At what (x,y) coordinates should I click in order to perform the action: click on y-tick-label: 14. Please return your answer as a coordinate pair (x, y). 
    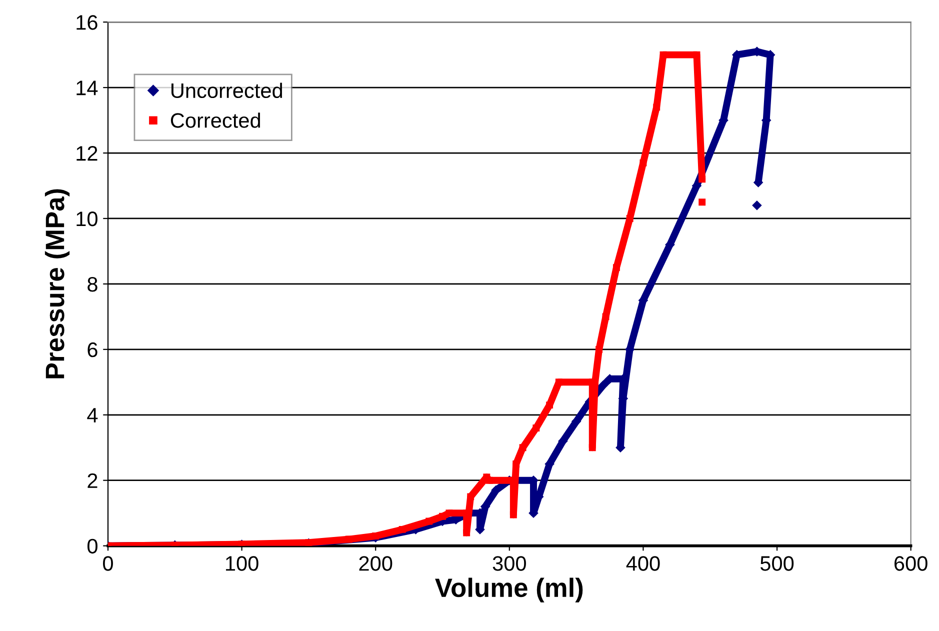
    Looking at the image, I should click on (87, 88).